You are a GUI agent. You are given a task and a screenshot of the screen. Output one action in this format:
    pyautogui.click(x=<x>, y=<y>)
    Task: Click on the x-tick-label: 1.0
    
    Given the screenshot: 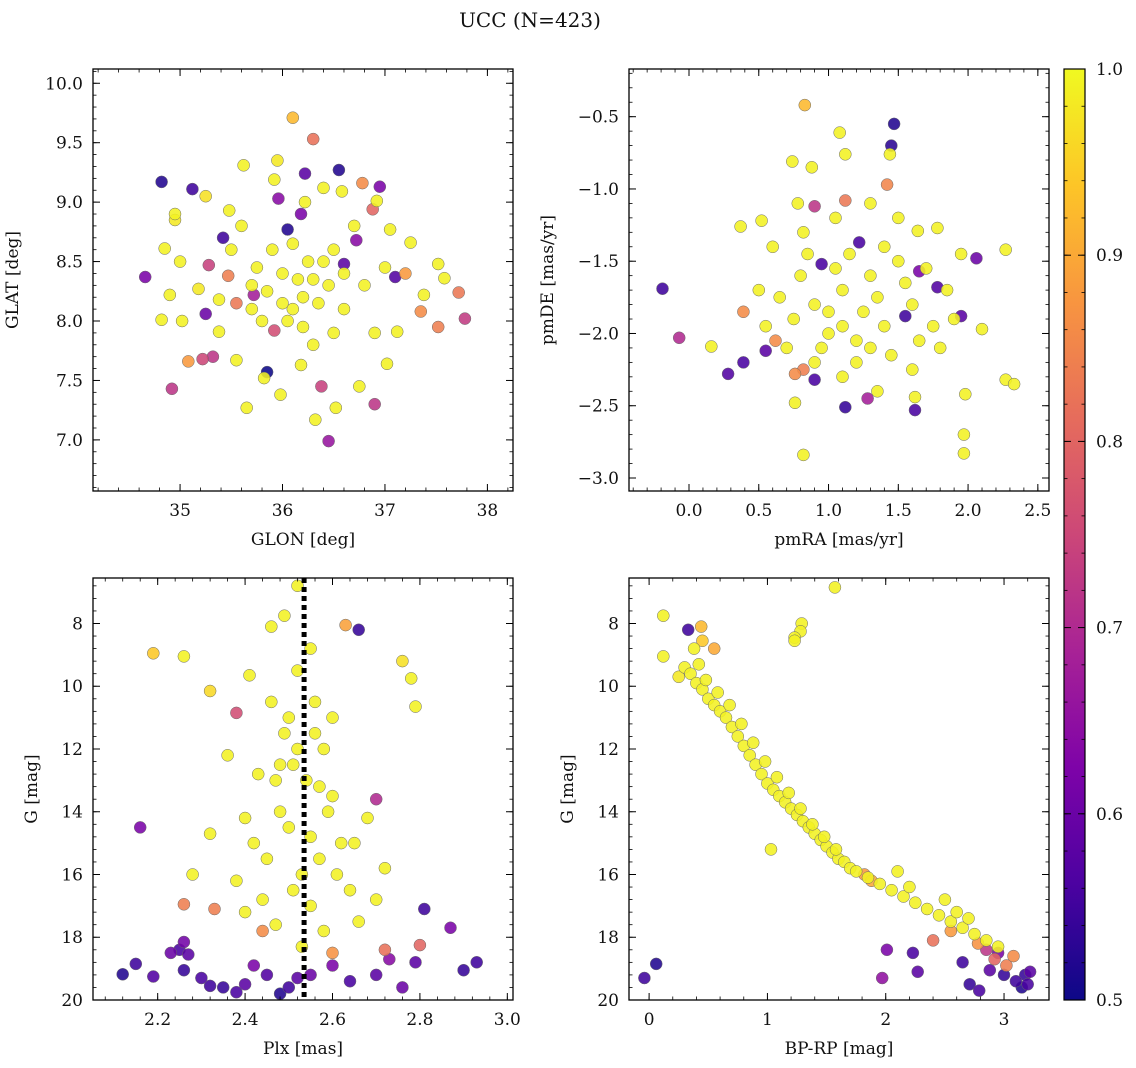 What is the action you would take?
    pyautogui.click(x=828, y=511)
    